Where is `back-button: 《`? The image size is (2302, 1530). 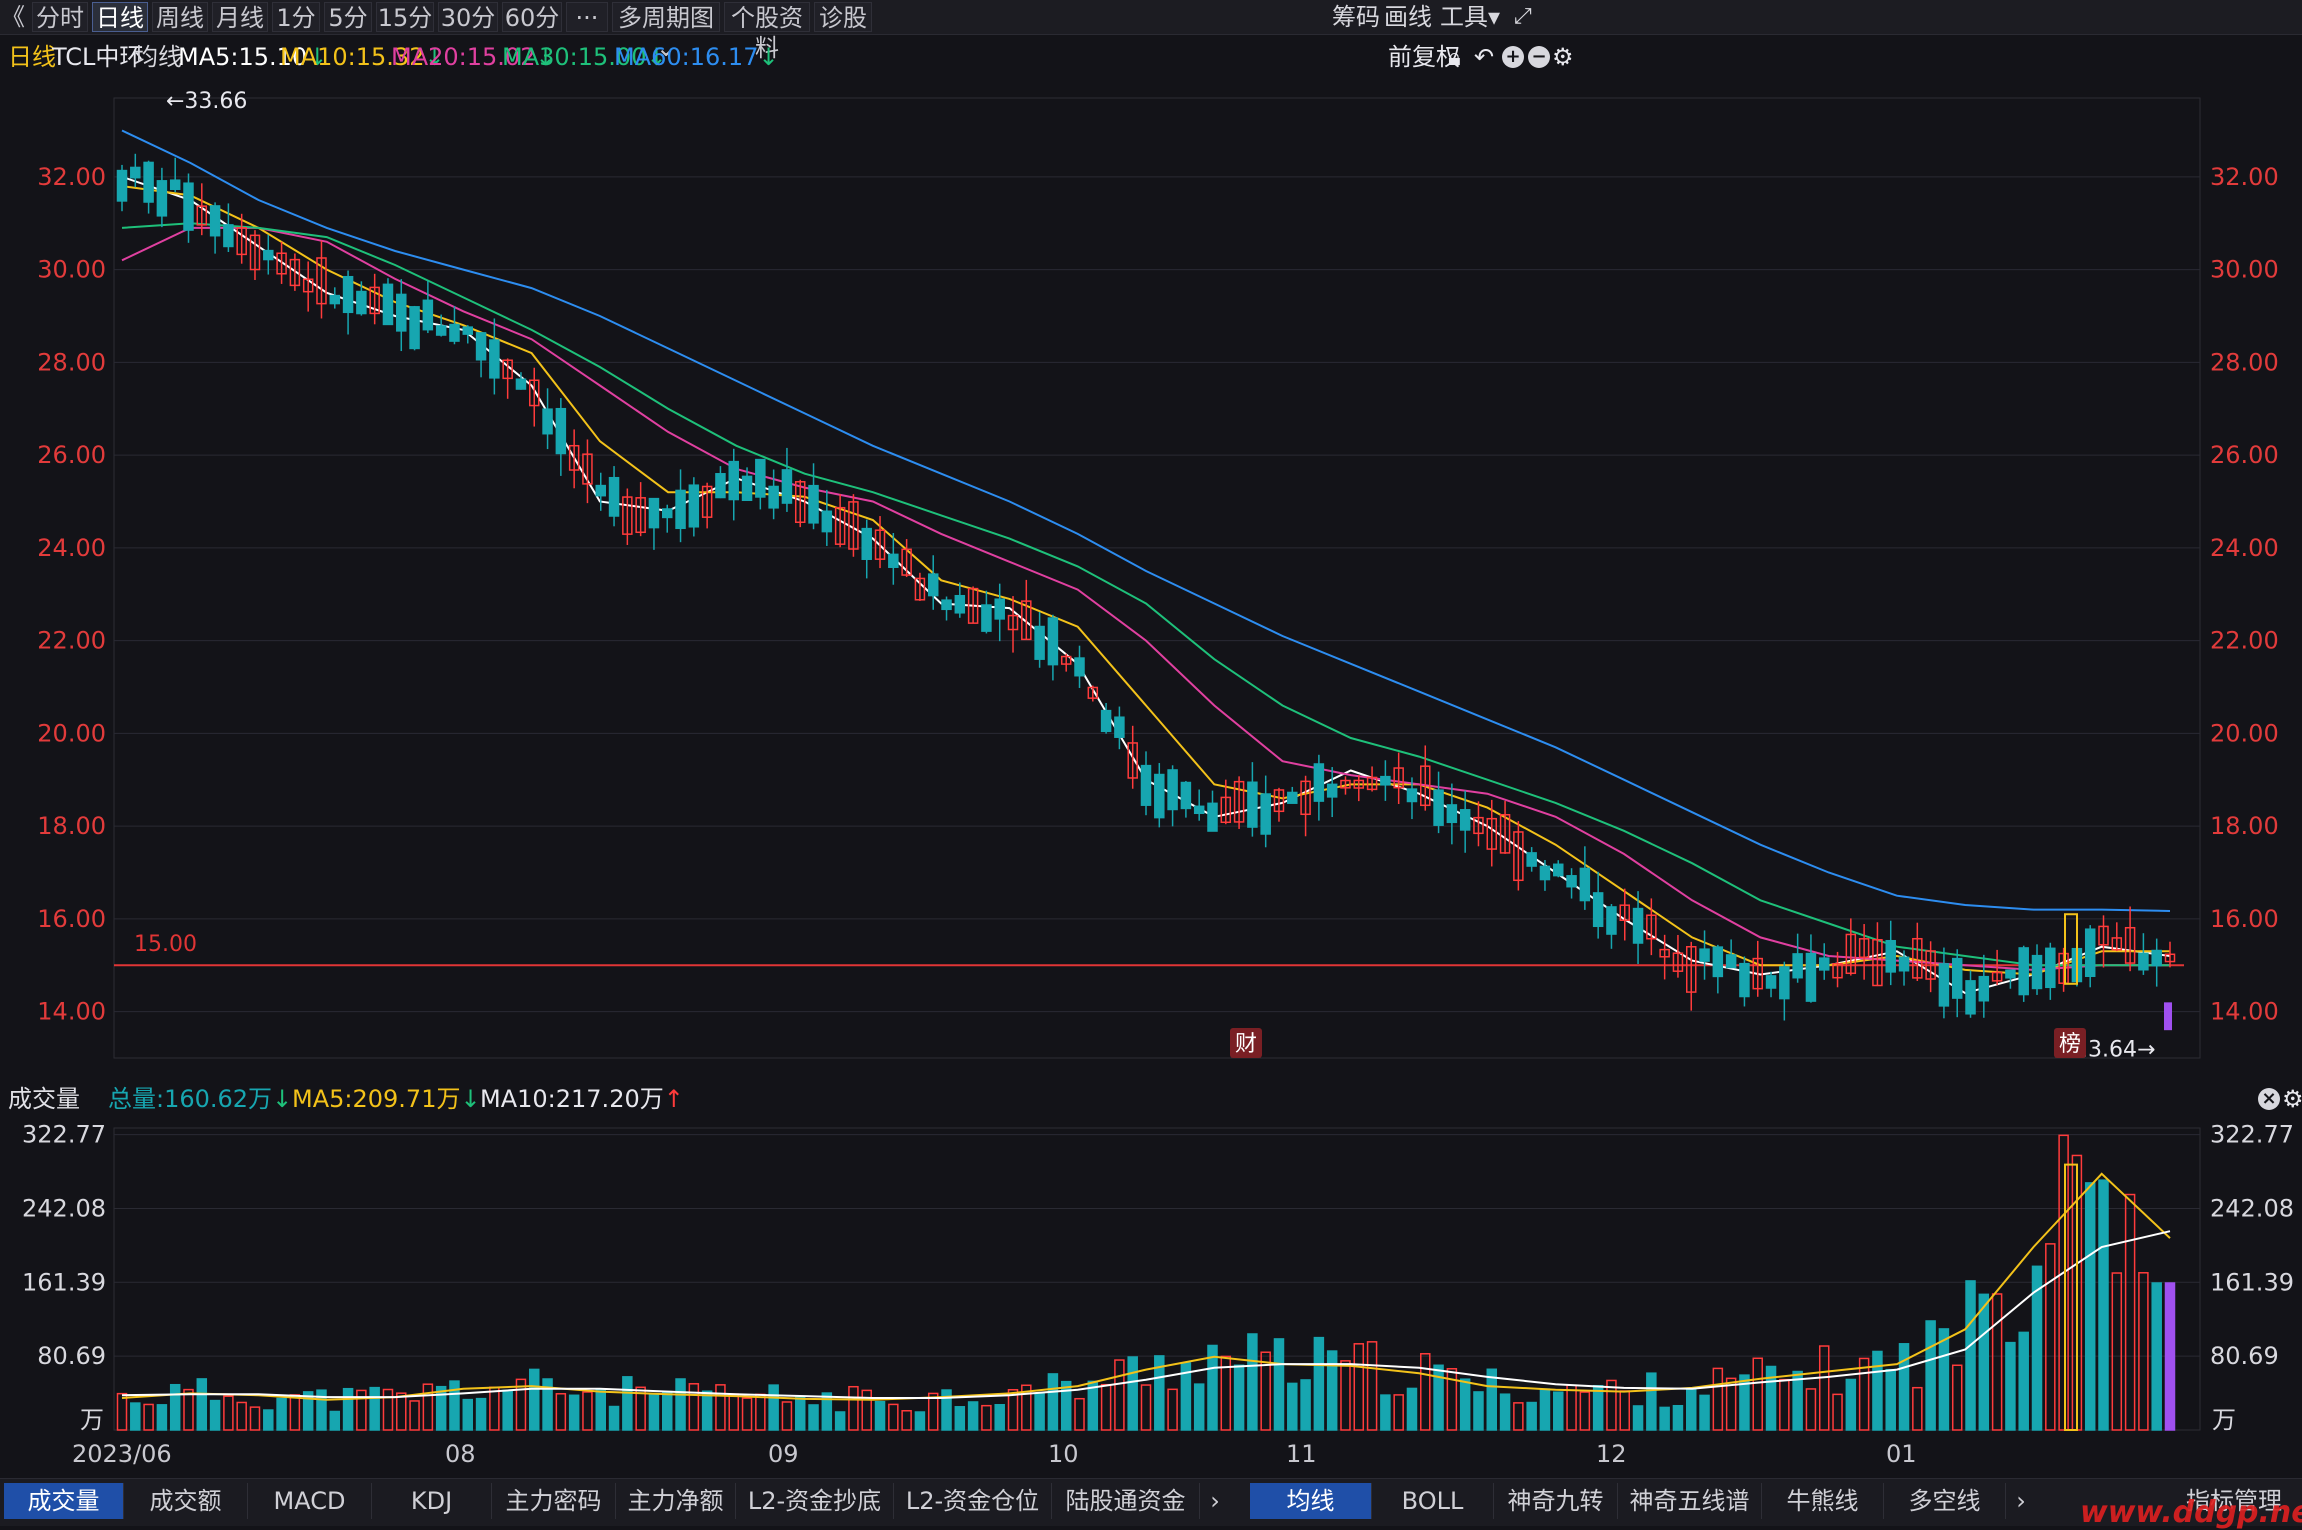
back-button: 《 is located at coordinates (13, 17).